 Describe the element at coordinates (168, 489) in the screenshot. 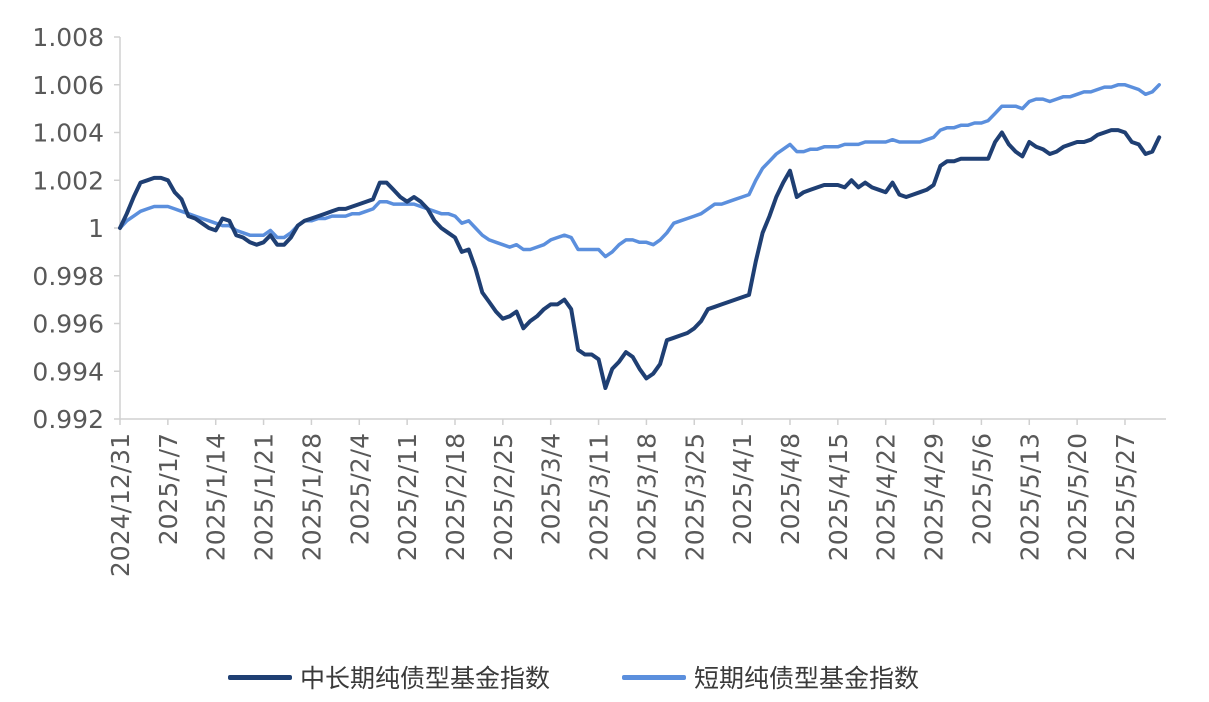

I see `x-tick-label: 2025/1/7` at that location.